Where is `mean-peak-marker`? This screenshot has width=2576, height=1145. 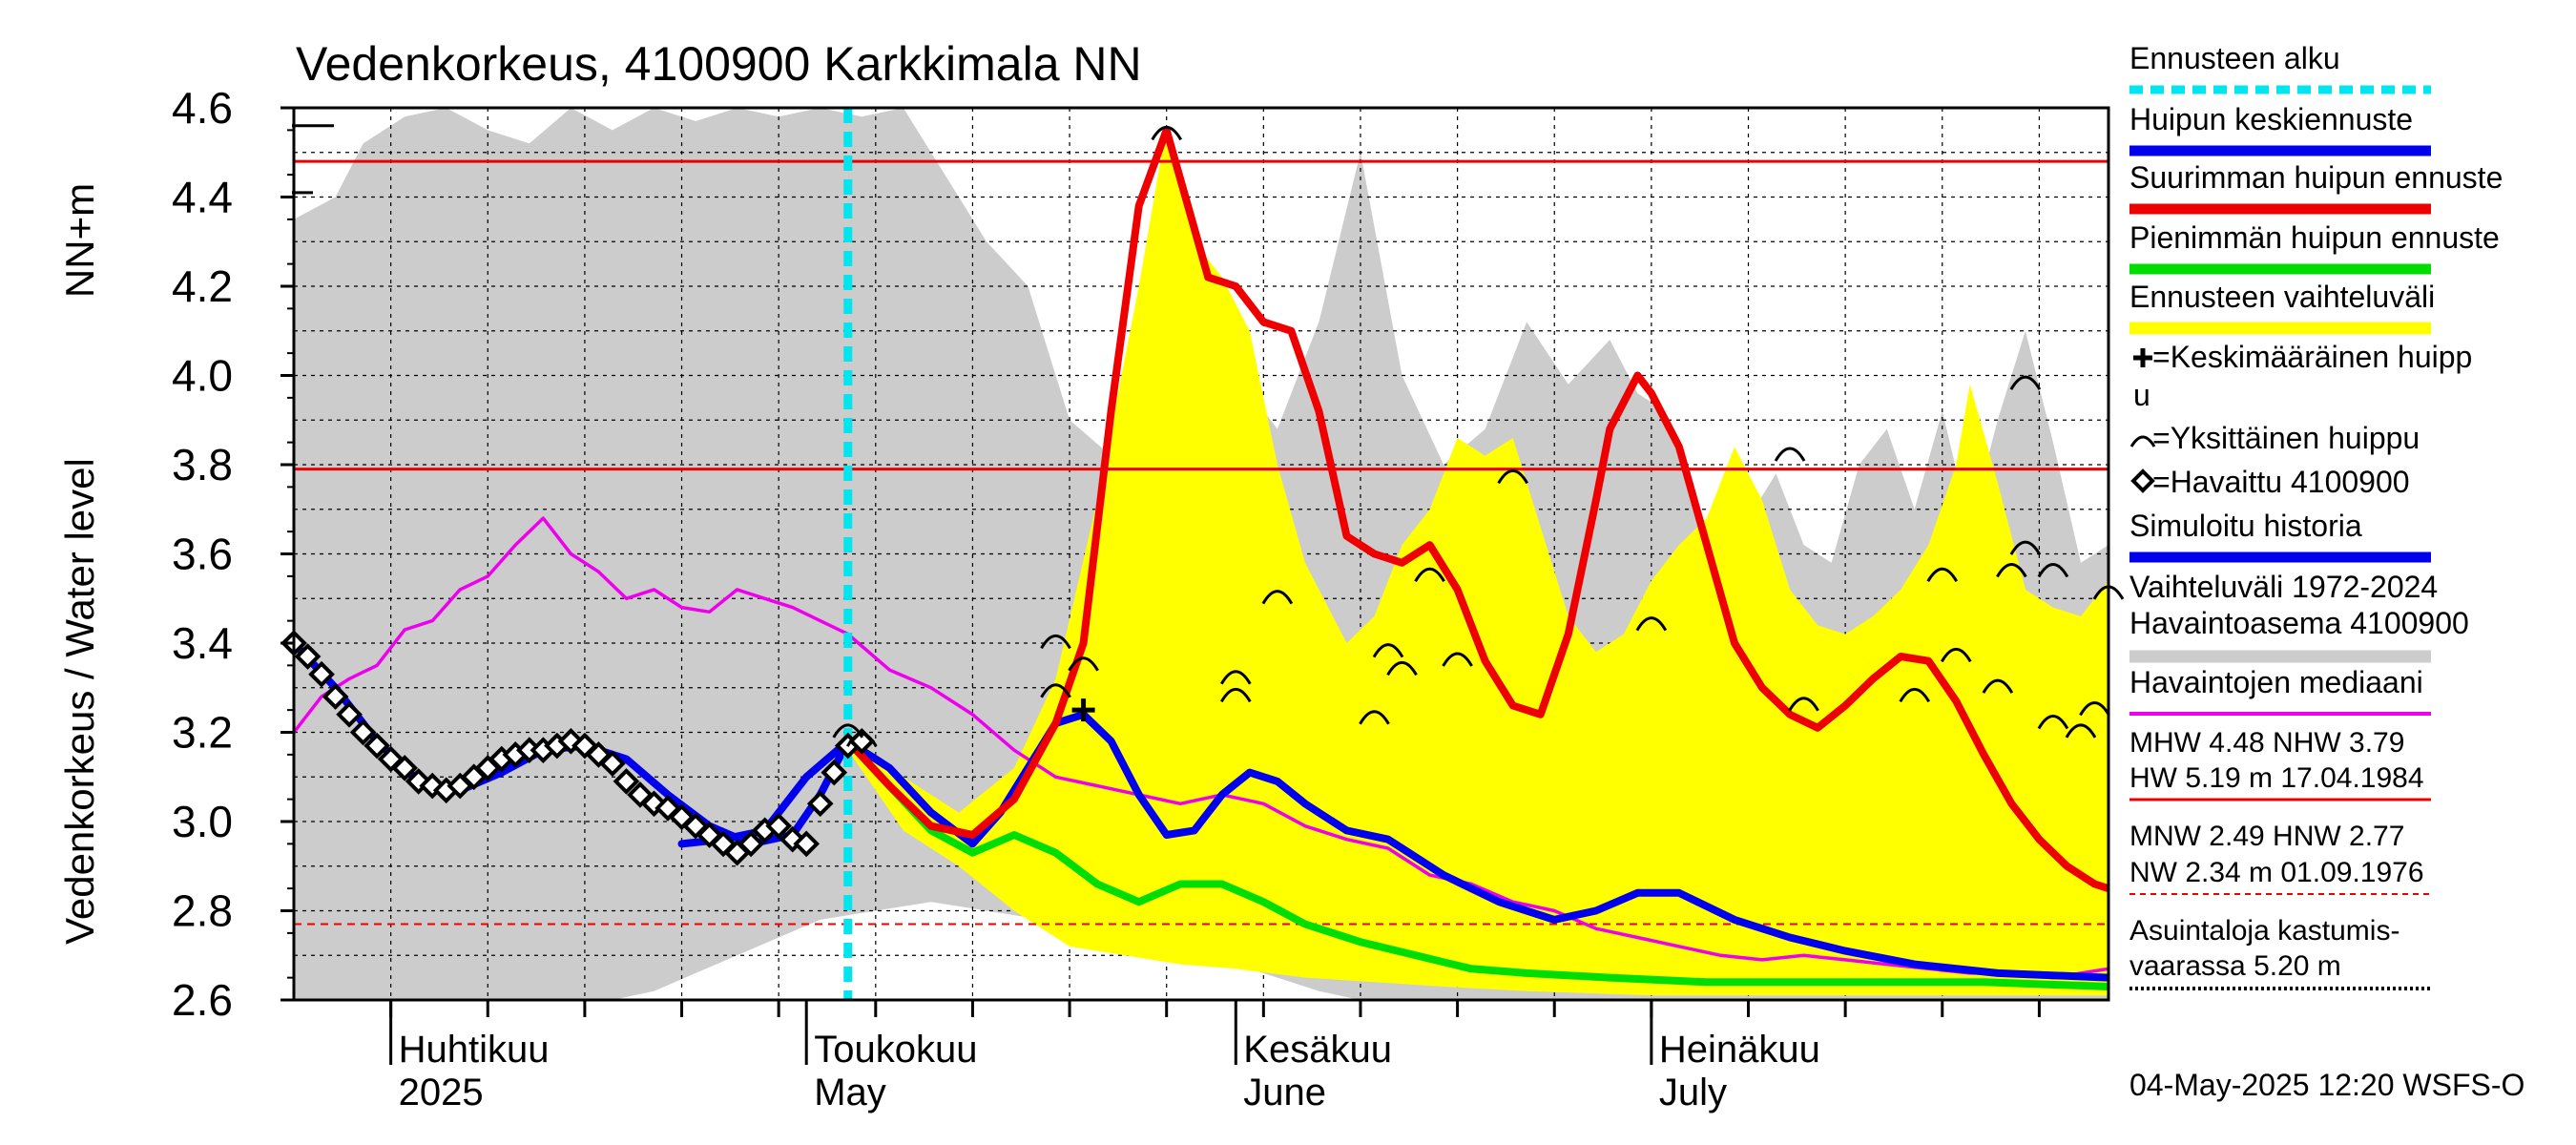
mean-peak-marker is located at coordinates (1083, 710).